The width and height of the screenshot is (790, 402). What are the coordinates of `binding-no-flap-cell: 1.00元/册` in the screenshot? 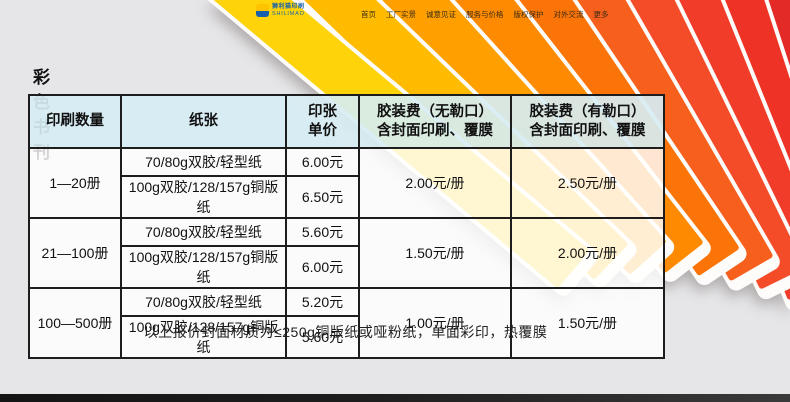 It's located at (435, 323).